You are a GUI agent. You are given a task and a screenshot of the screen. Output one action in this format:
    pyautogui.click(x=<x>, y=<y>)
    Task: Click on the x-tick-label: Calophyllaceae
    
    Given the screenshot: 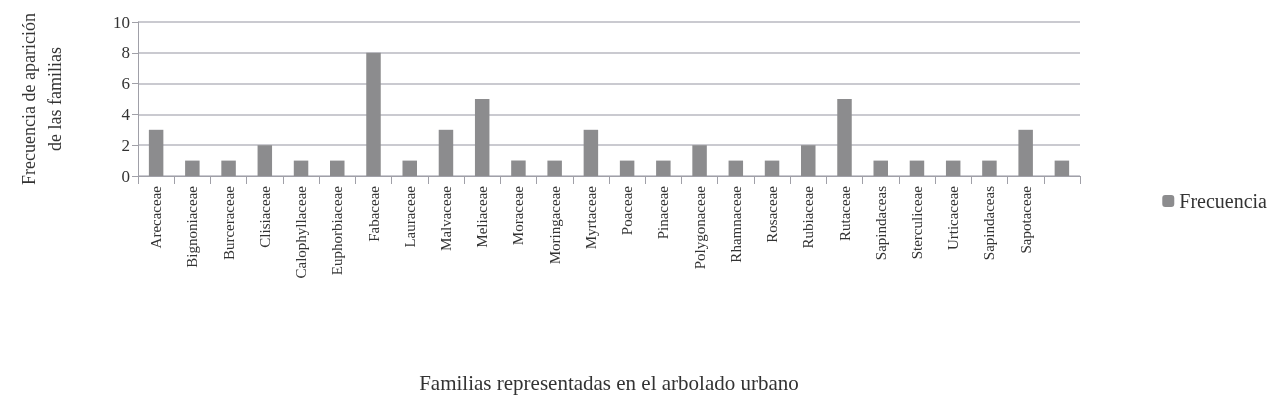 What is the action you would take?
    pyautogui.click(x=301, y=232)
    